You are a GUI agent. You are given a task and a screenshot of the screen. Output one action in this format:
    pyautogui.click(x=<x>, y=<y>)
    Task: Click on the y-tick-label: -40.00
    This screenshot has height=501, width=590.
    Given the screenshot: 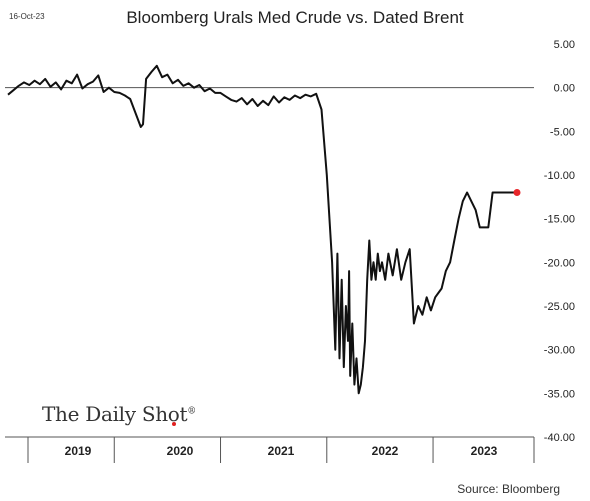 What is the action you would take?
    pyautogui.click(x=559, y=438)
    